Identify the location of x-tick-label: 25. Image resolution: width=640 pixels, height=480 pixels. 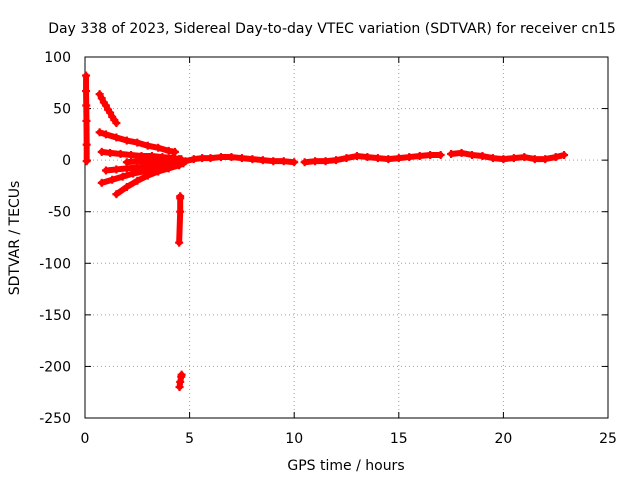
(608, 439).